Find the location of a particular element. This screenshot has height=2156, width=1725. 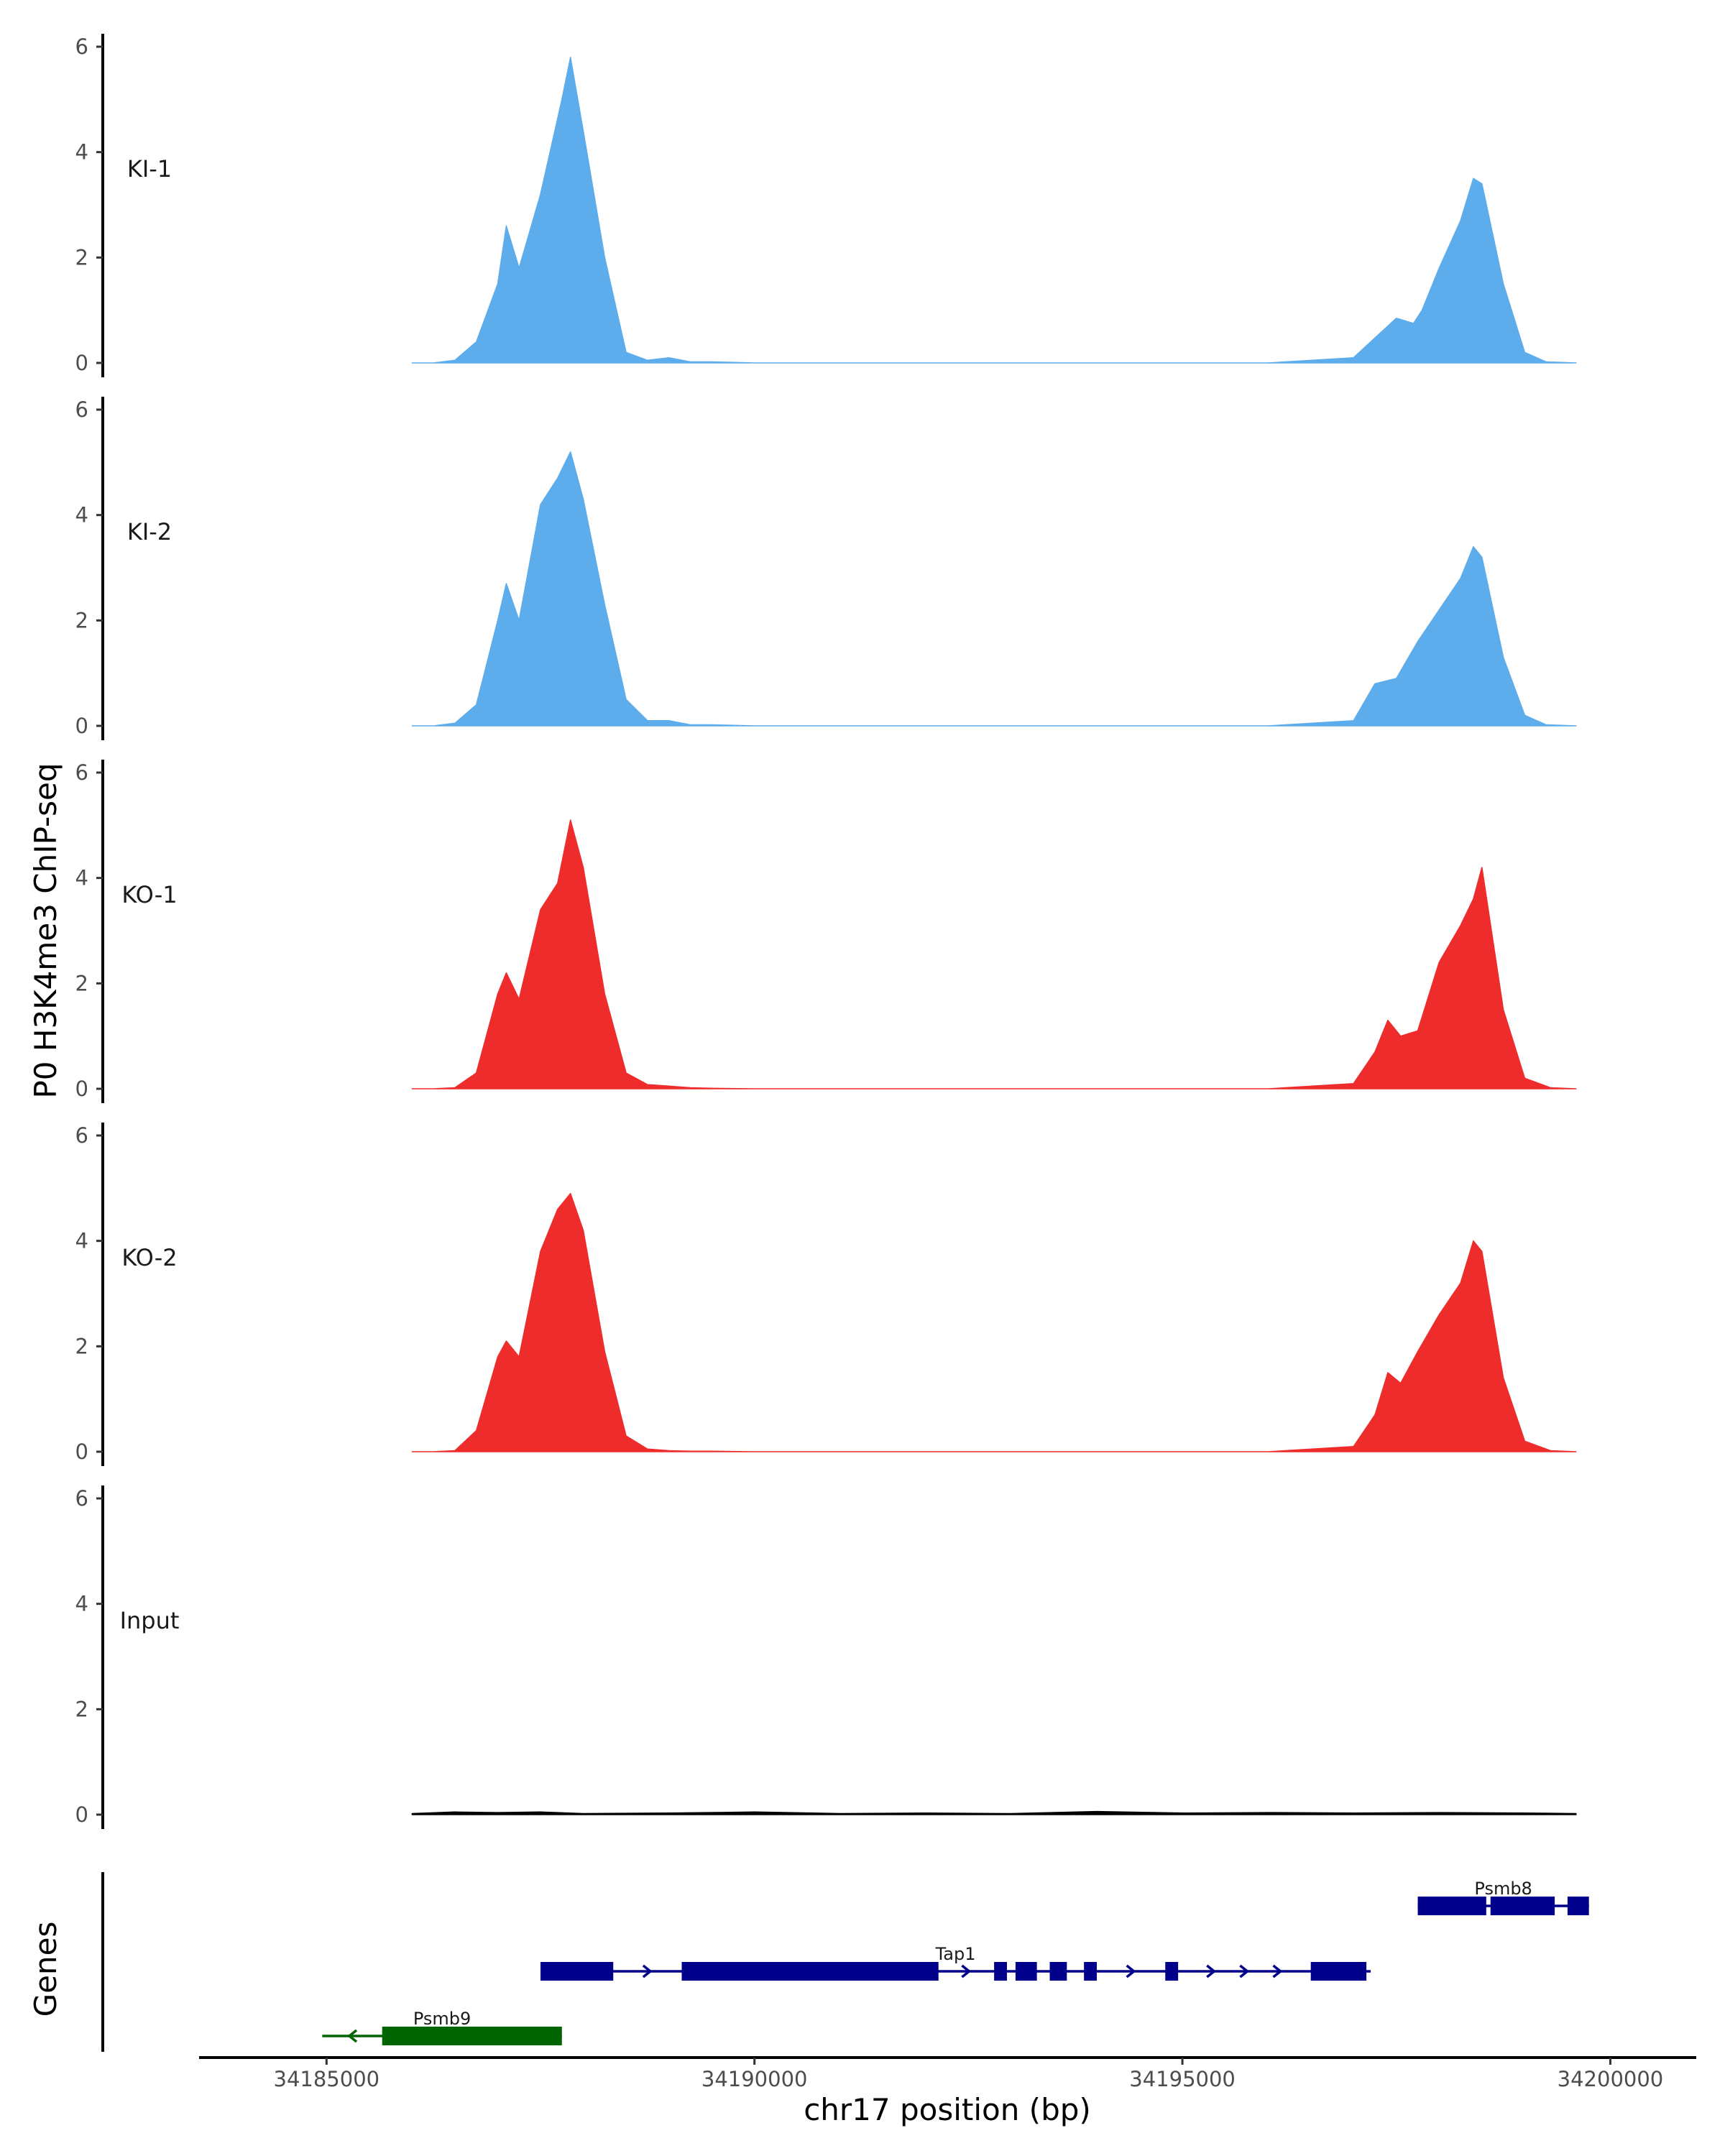

gene-panel-title: Genes is located at coordinates (45, 1970).